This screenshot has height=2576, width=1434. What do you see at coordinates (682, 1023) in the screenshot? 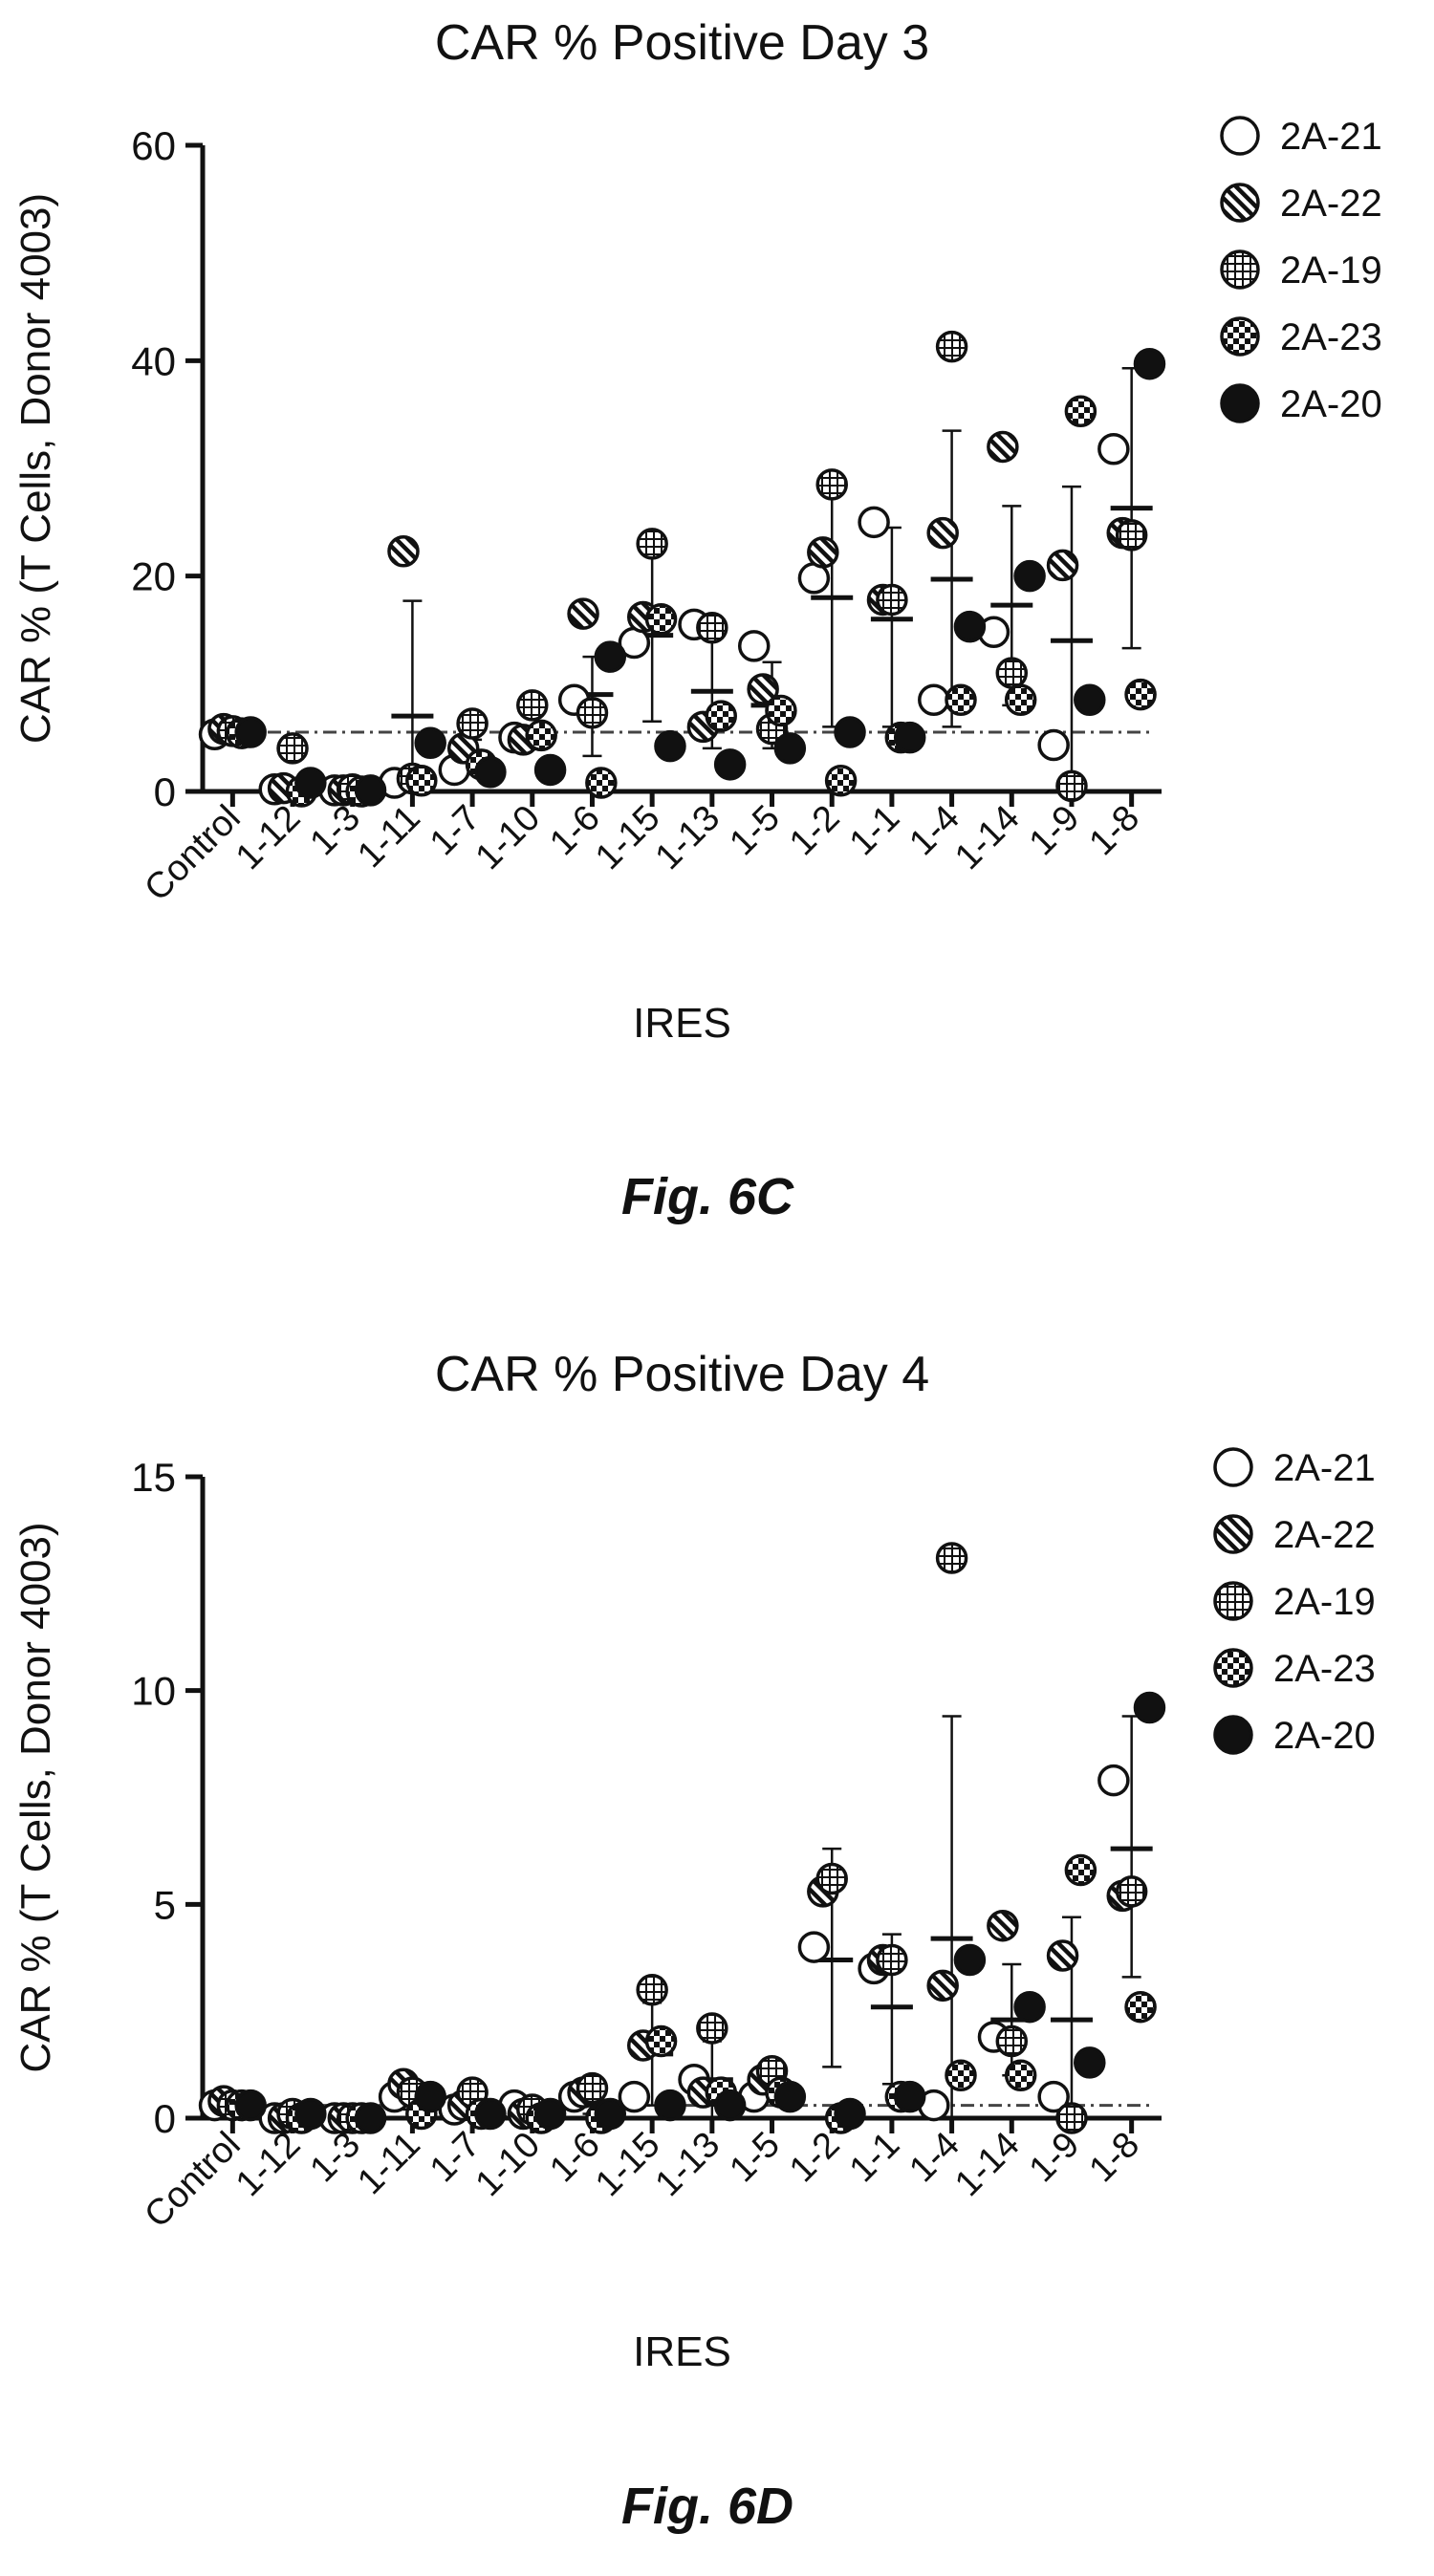
I see `x-axis-label: IRES` at bounding box center [682, 1023].